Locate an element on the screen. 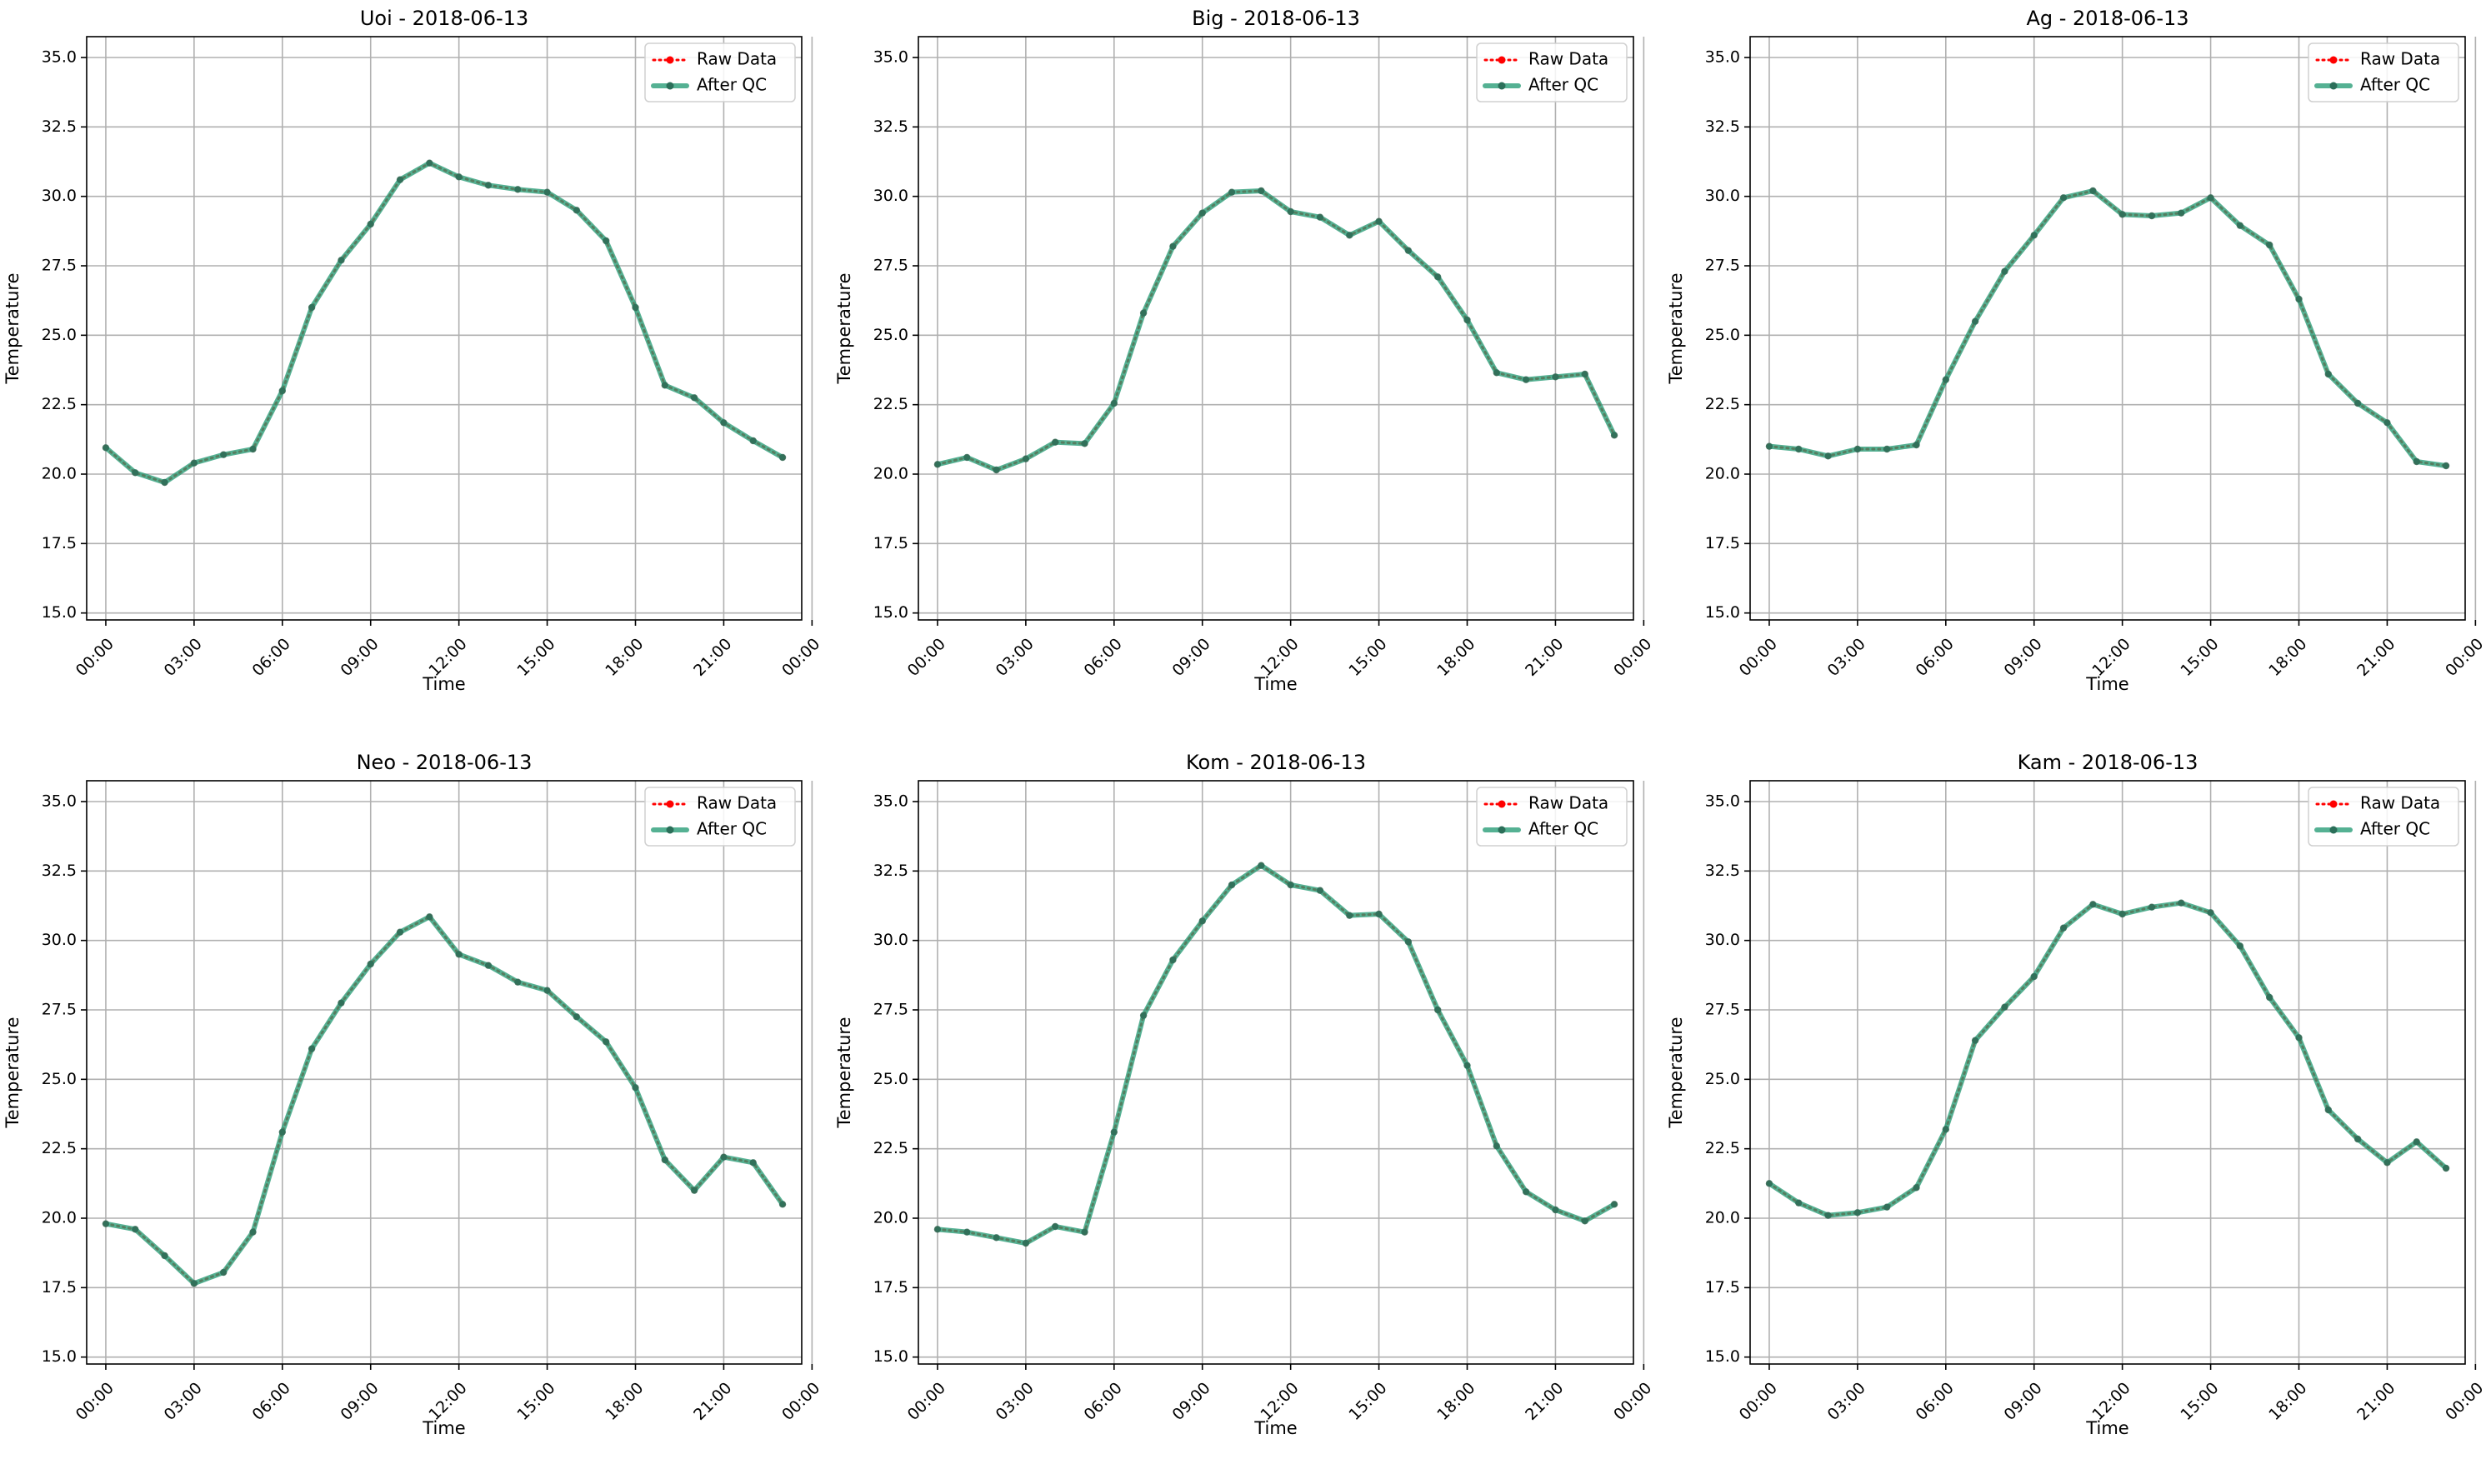 The image size is (2486, 1484). y-tick-label: 25.0 is located at coordinates (59, 1079).